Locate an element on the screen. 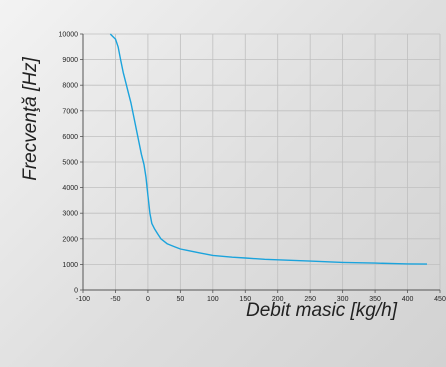  y-tick-label: 1000 is located at coordinates (70, 265).